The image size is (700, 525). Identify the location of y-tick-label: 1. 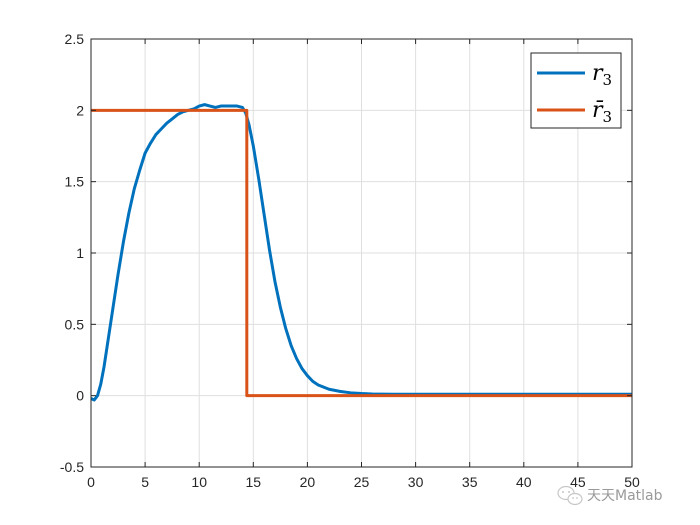
(80, 253).